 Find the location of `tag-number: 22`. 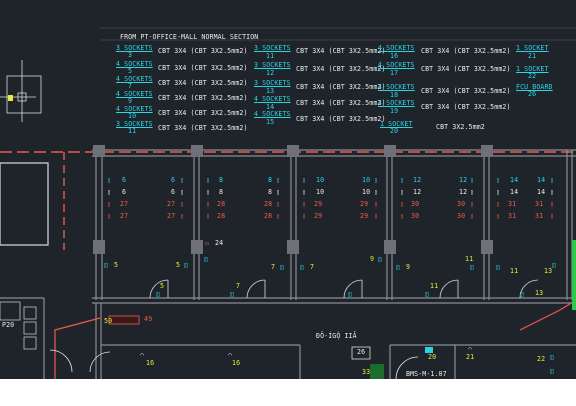

tag-number: 22 is located at coordinates (541, 359).